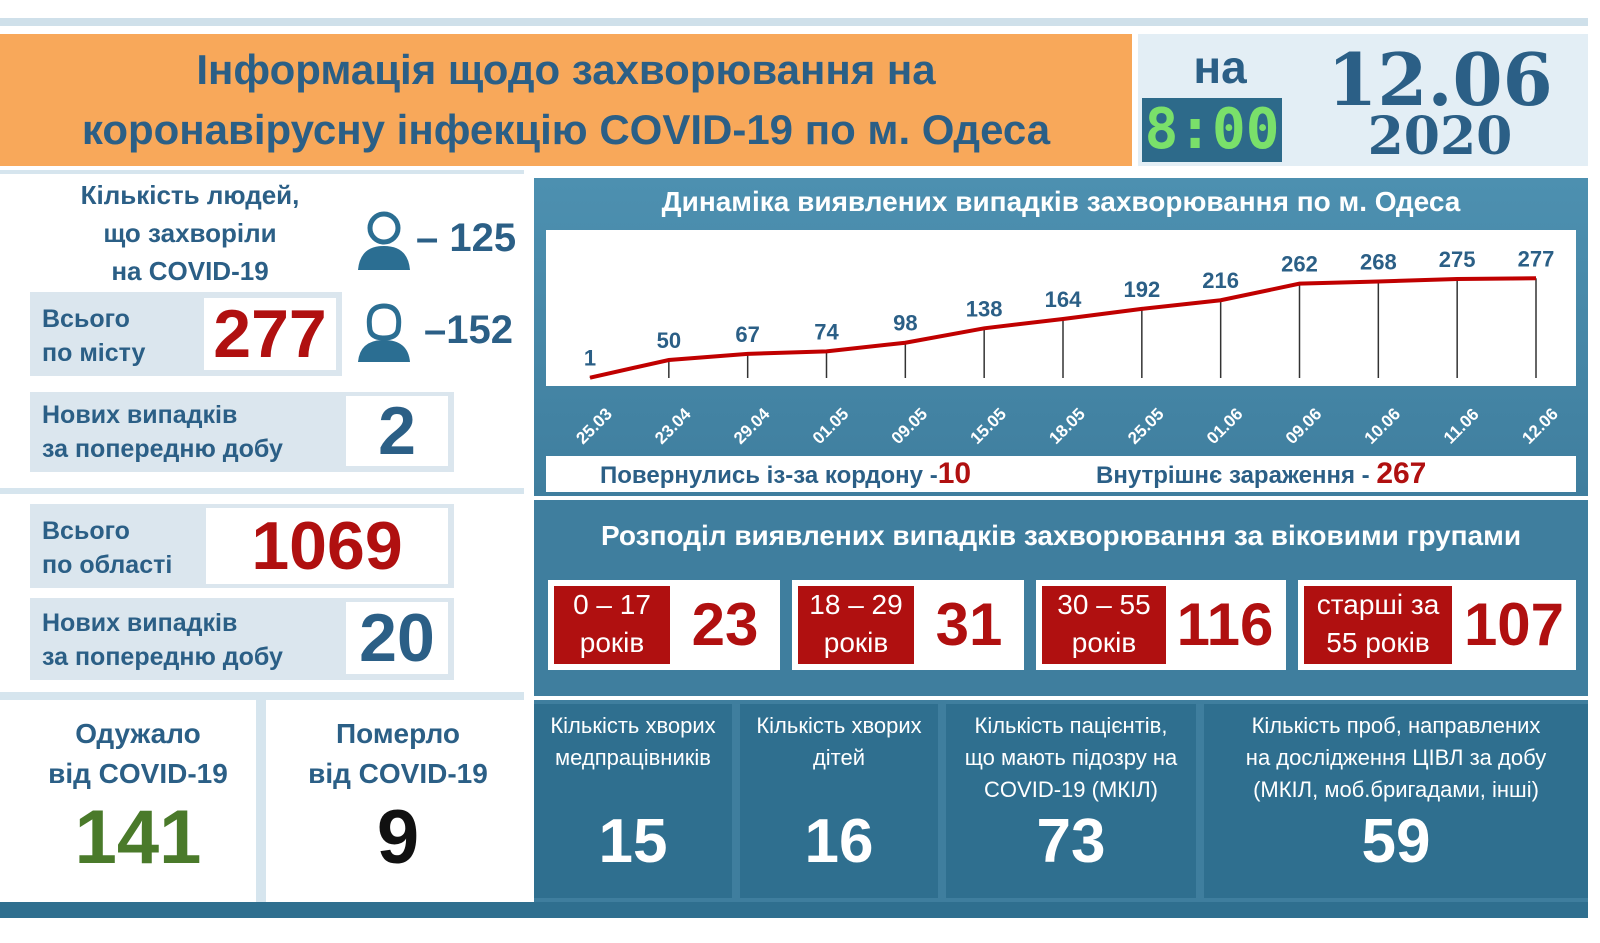 Image resolution: width=1600 pixels, height=943 pixels. What do you see at coordinates (839, 801) in the screenshot?
I see `stat-children` at bounding box center [839, 801].